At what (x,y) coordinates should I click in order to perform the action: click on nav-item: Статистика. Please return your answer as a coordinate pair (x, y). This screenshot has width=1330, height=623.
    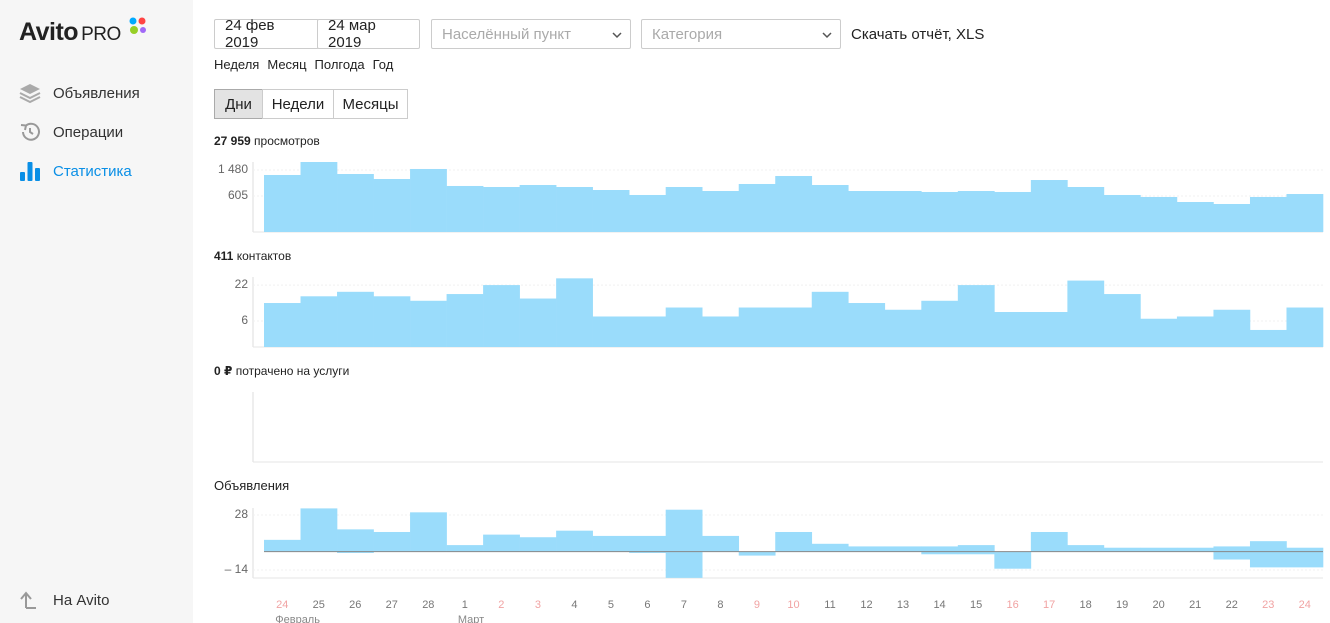
    Looking at the image, I should click on (66, 171).